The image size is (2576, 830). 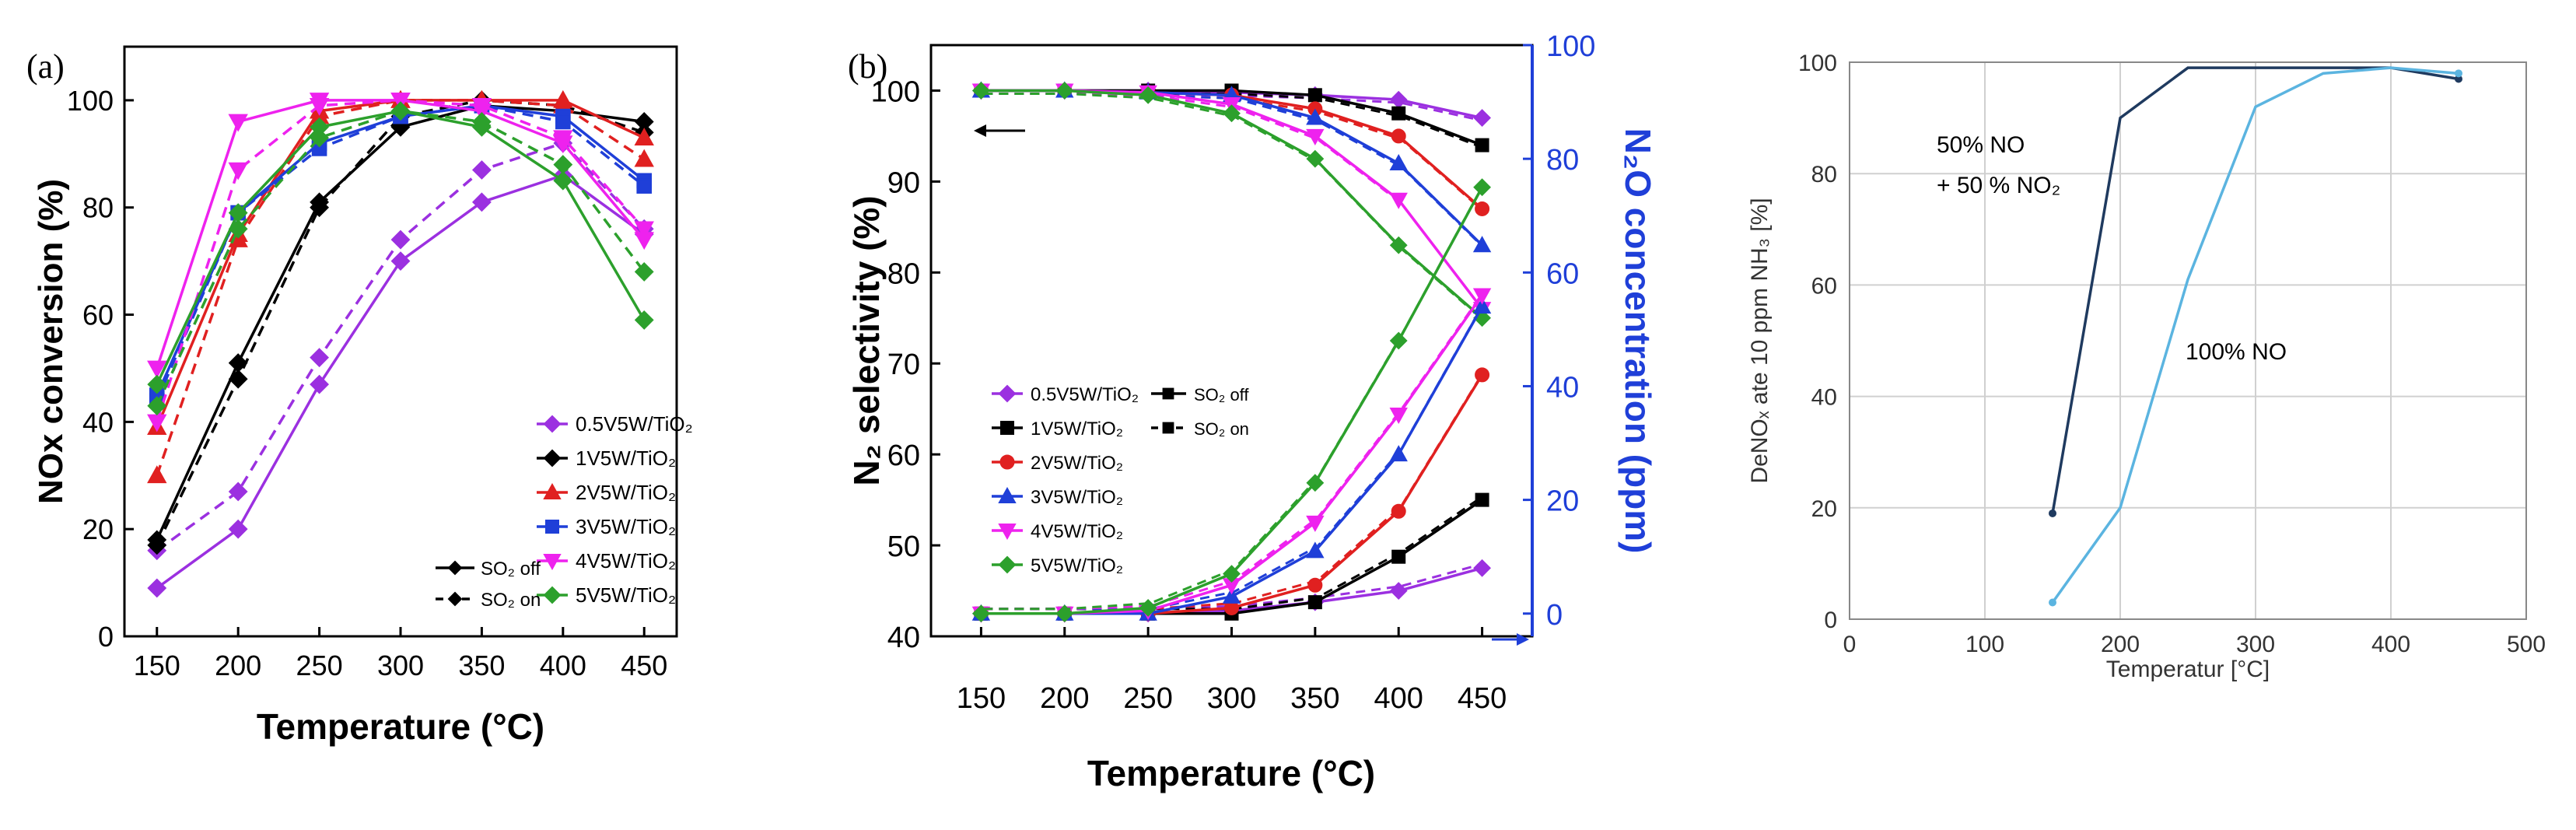 I want to click on panel-c-x-tick-label: 400, so click(x=2391, y=644).